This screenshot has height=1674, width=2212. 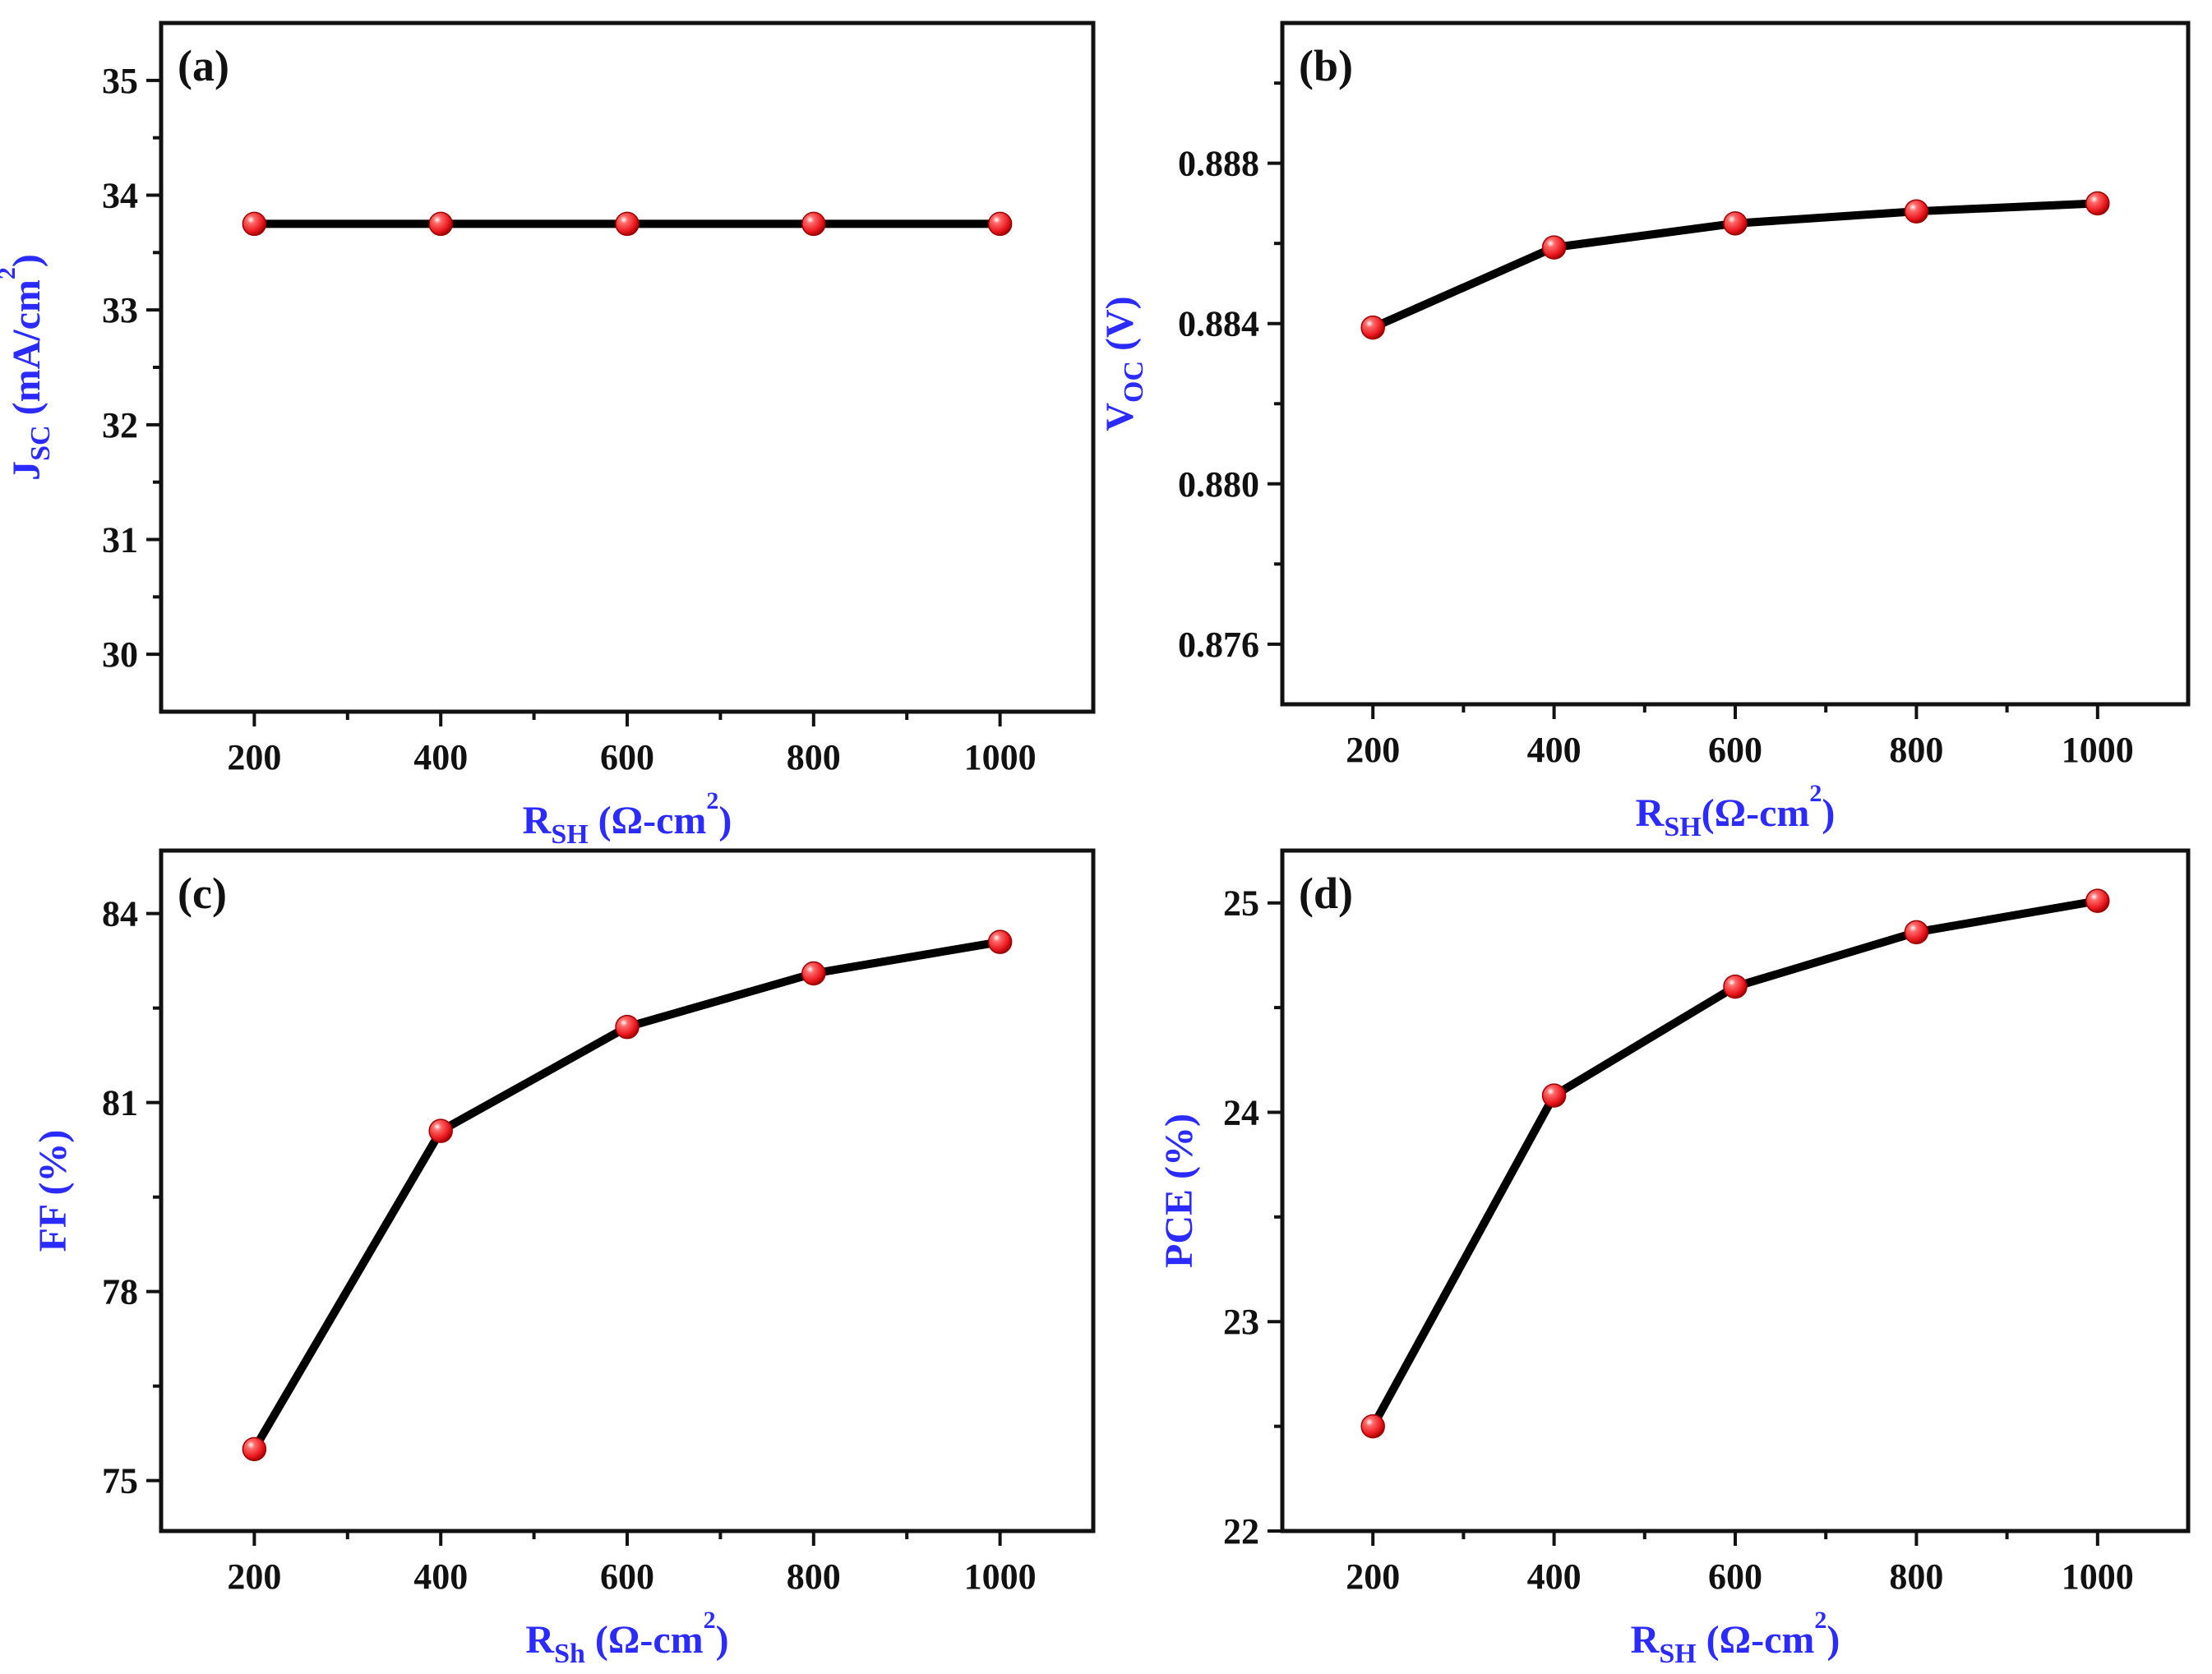 What do you see at coordinates (1326, 65) in the screenshot?
I see `panel-label: (b)` at bounding box center [1326, 65].